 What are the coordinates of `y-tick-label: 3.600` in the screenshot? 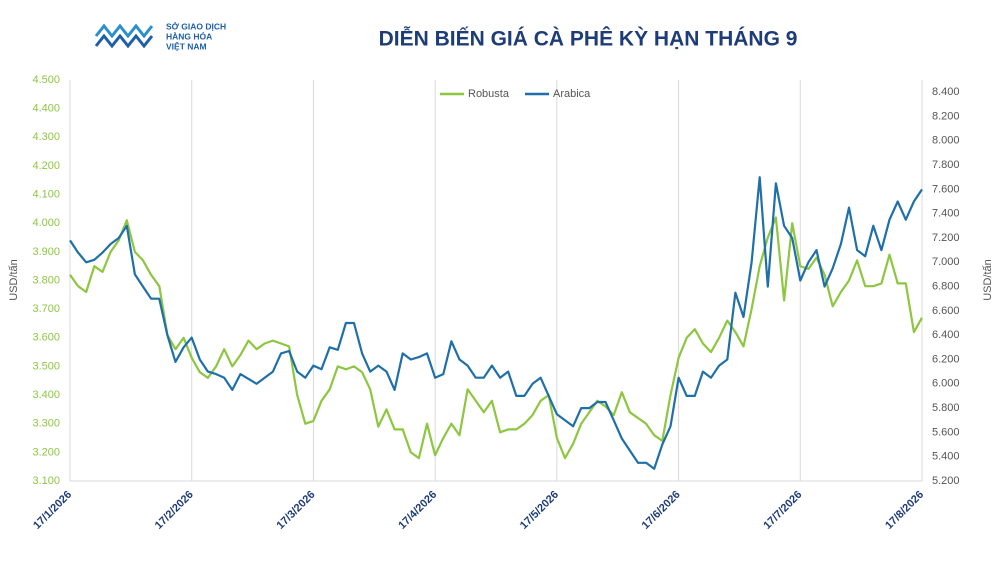 It's located at (46, 338).